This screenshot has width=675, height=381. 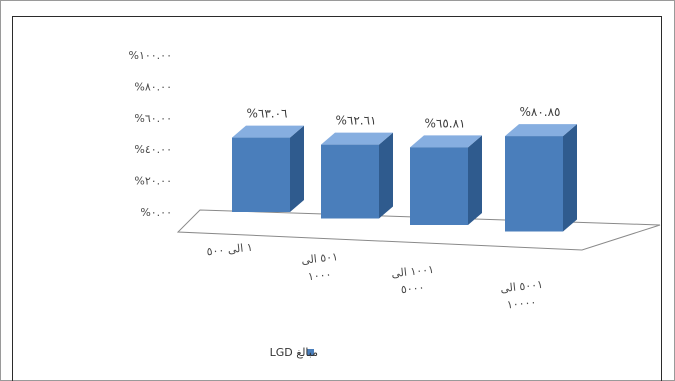 I want to click on x-tick-label: ١٠٠٠٠, so click(x=521, y=304).